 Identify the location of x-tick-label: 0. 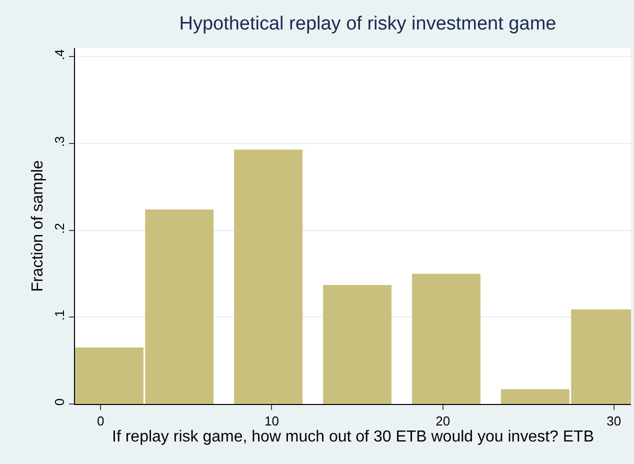
(100, 421).